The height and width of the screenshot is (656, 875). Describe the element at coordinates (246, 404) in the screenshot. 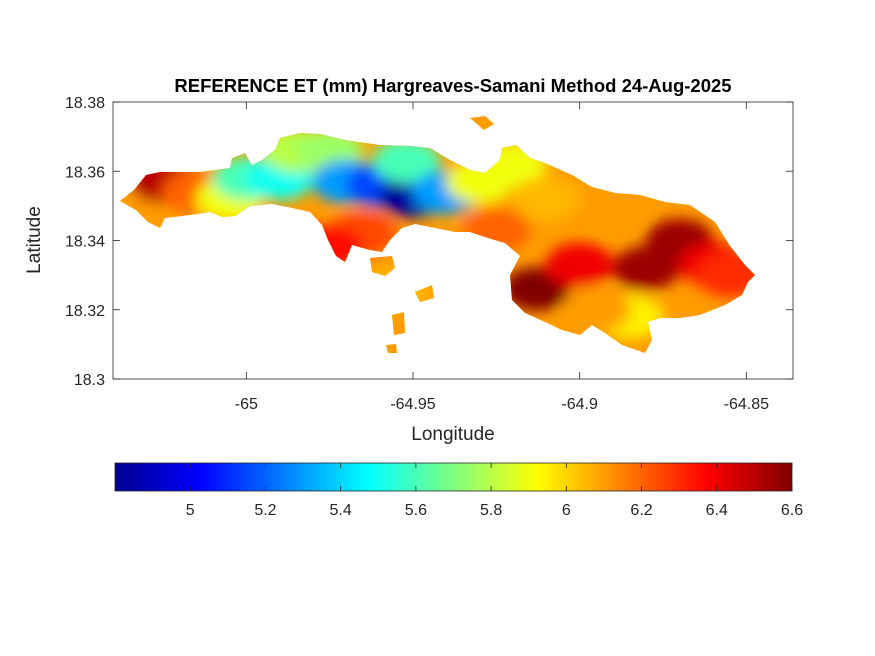

I see `x-tick-label: -65` at that location.